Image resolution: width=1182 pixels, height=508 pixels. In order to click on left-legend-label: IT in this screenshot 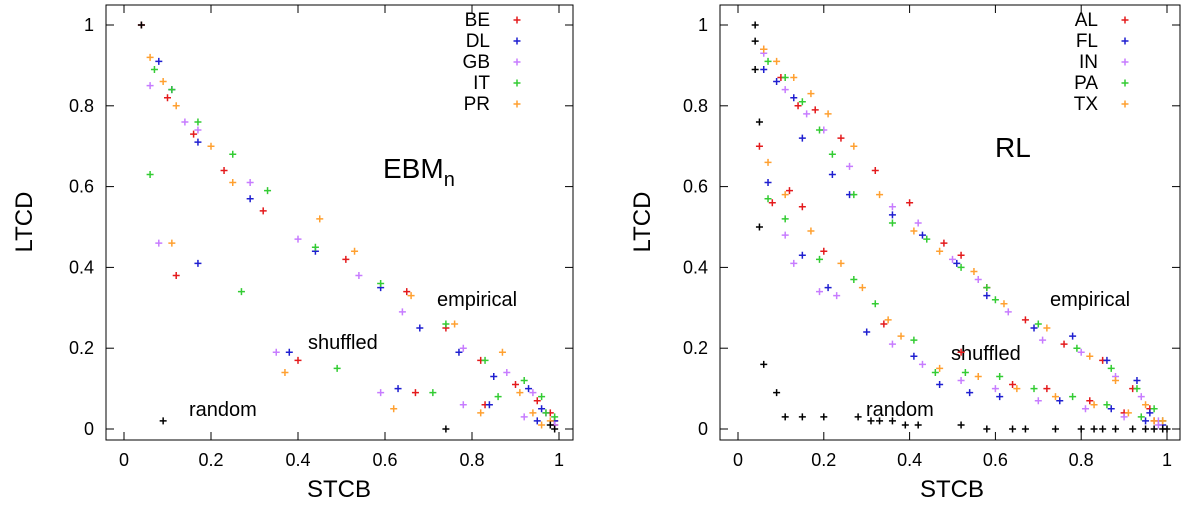, I will do `click(481, 83)`.